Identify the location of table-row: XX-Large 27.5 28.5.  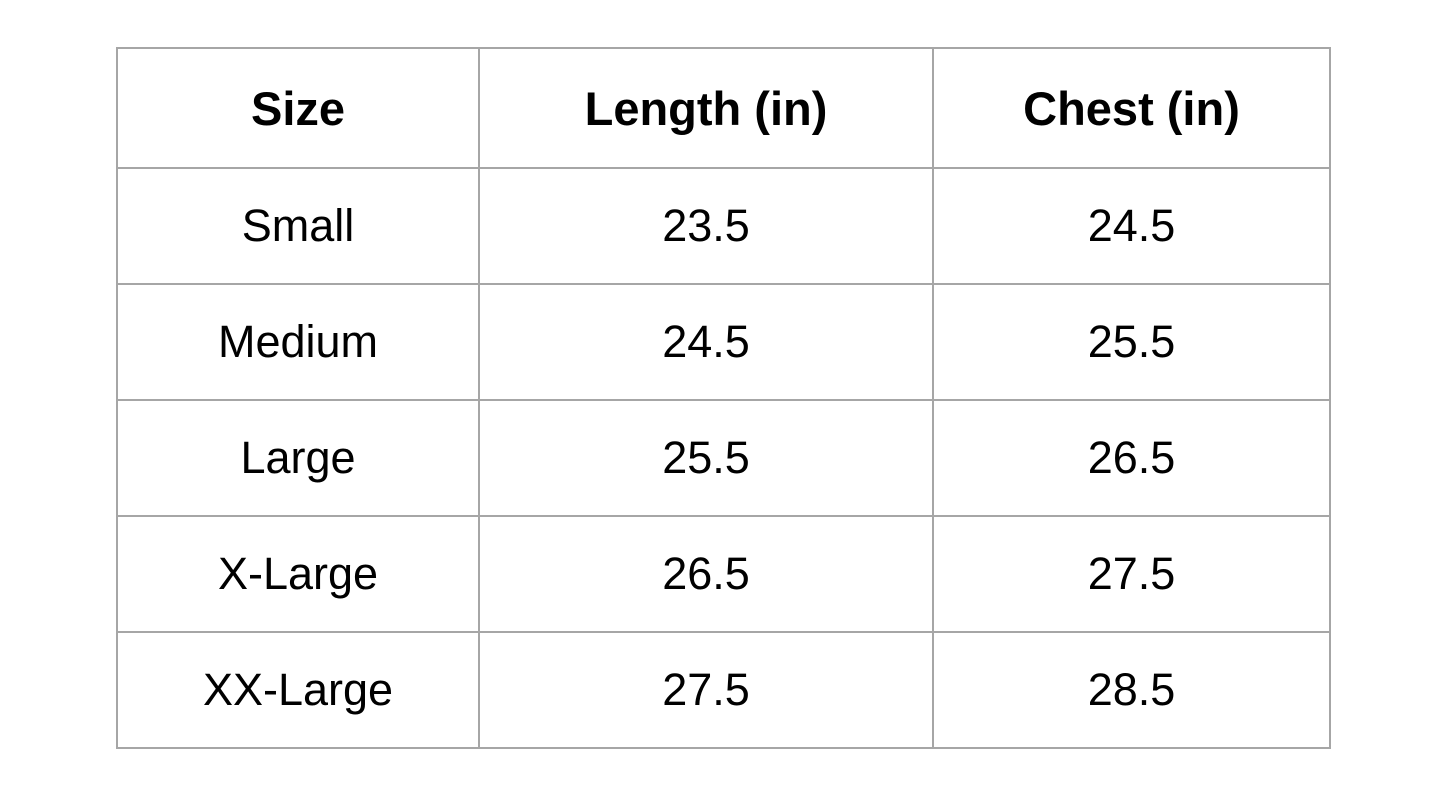
(723, 690).